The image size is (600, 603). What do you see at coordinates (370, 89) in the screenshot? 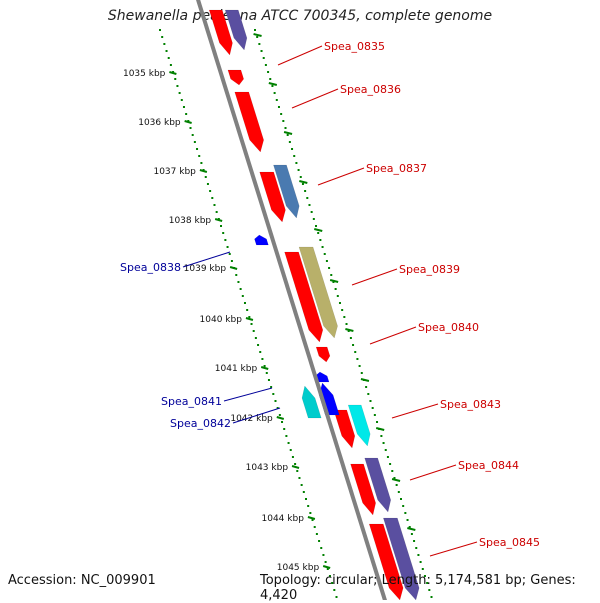
I see `gene-label-spea-0836: Spea_0836` at bounding box center [370, 89].